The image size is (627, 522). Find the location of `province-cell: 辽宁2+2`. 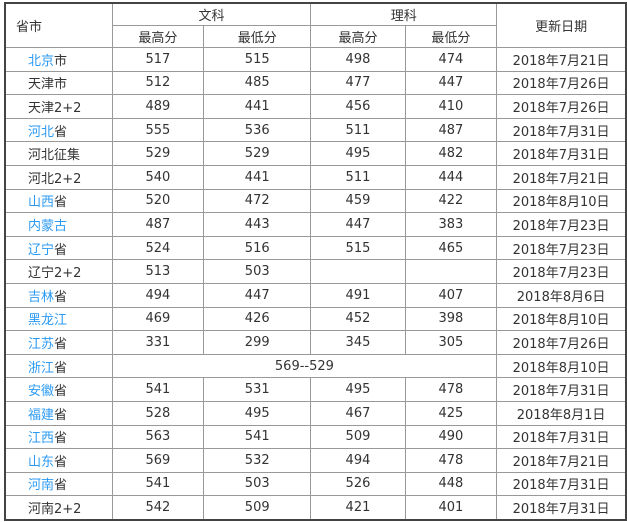

province-cell: 辽宁2+2 is located at coordinates (58, 271).